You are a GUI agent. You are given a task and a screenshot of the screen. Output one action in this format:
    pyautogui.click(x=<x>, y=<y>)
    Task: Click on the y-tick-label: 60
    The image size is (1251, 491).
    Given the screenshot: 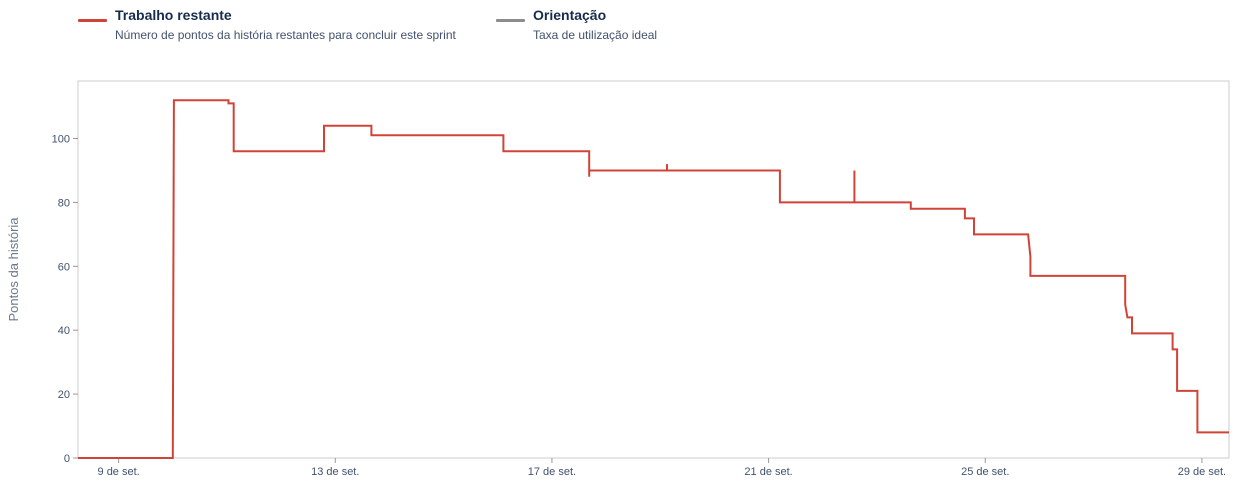 What is the action you would take?
    pyautogui.click(x=64, y=267)
    